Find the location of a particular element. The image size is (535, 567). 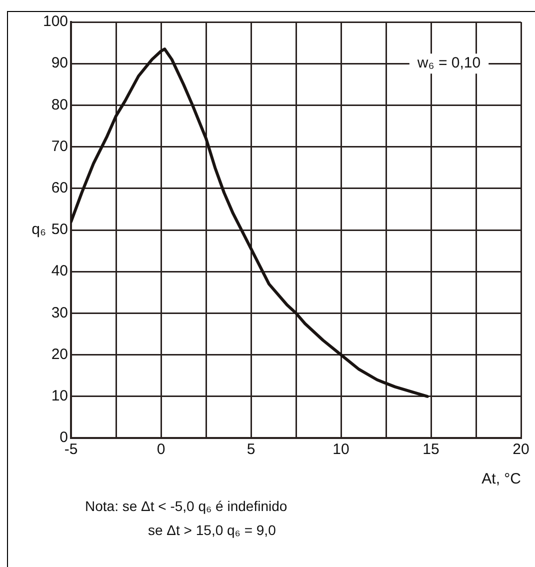

text: Nota: se Δt < -5,0 q₆ é indefinido is located at coordinates (186, 506).